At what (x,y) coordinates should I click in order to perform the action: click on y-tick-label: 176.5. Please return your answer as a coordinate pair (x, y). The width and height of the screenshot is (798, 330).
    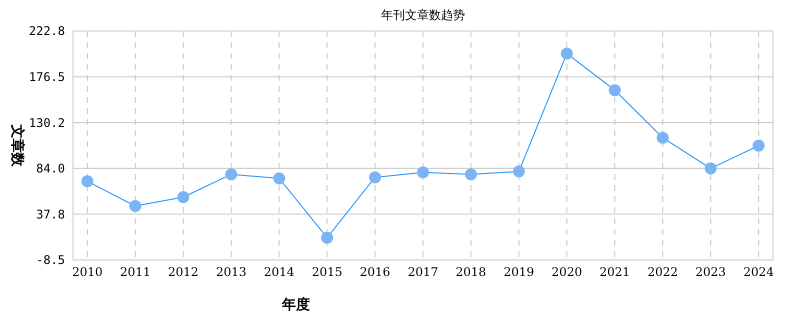
    Looking at the image, I should click on (46, 77).